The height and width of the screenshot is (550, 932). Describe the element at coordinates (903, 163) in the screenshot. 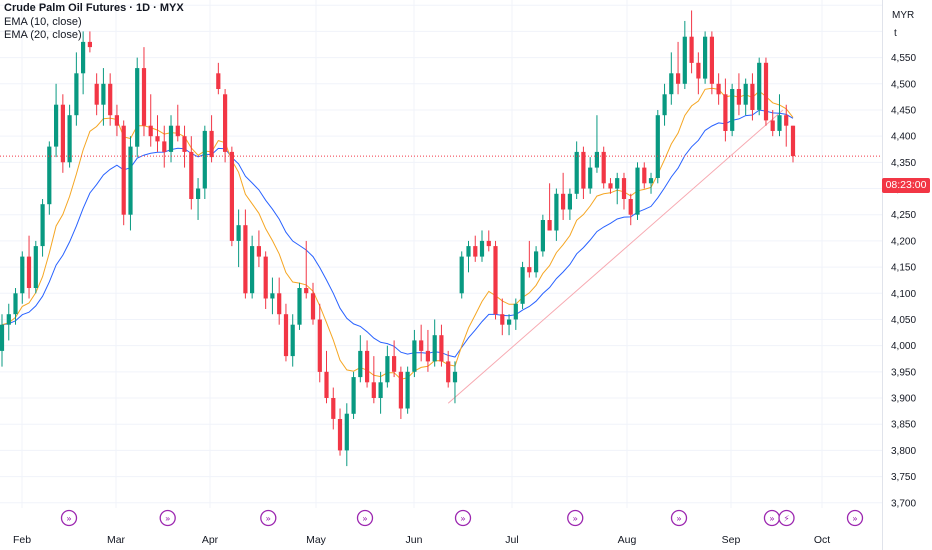

I see `y-tick-label: 4,350` at that location.